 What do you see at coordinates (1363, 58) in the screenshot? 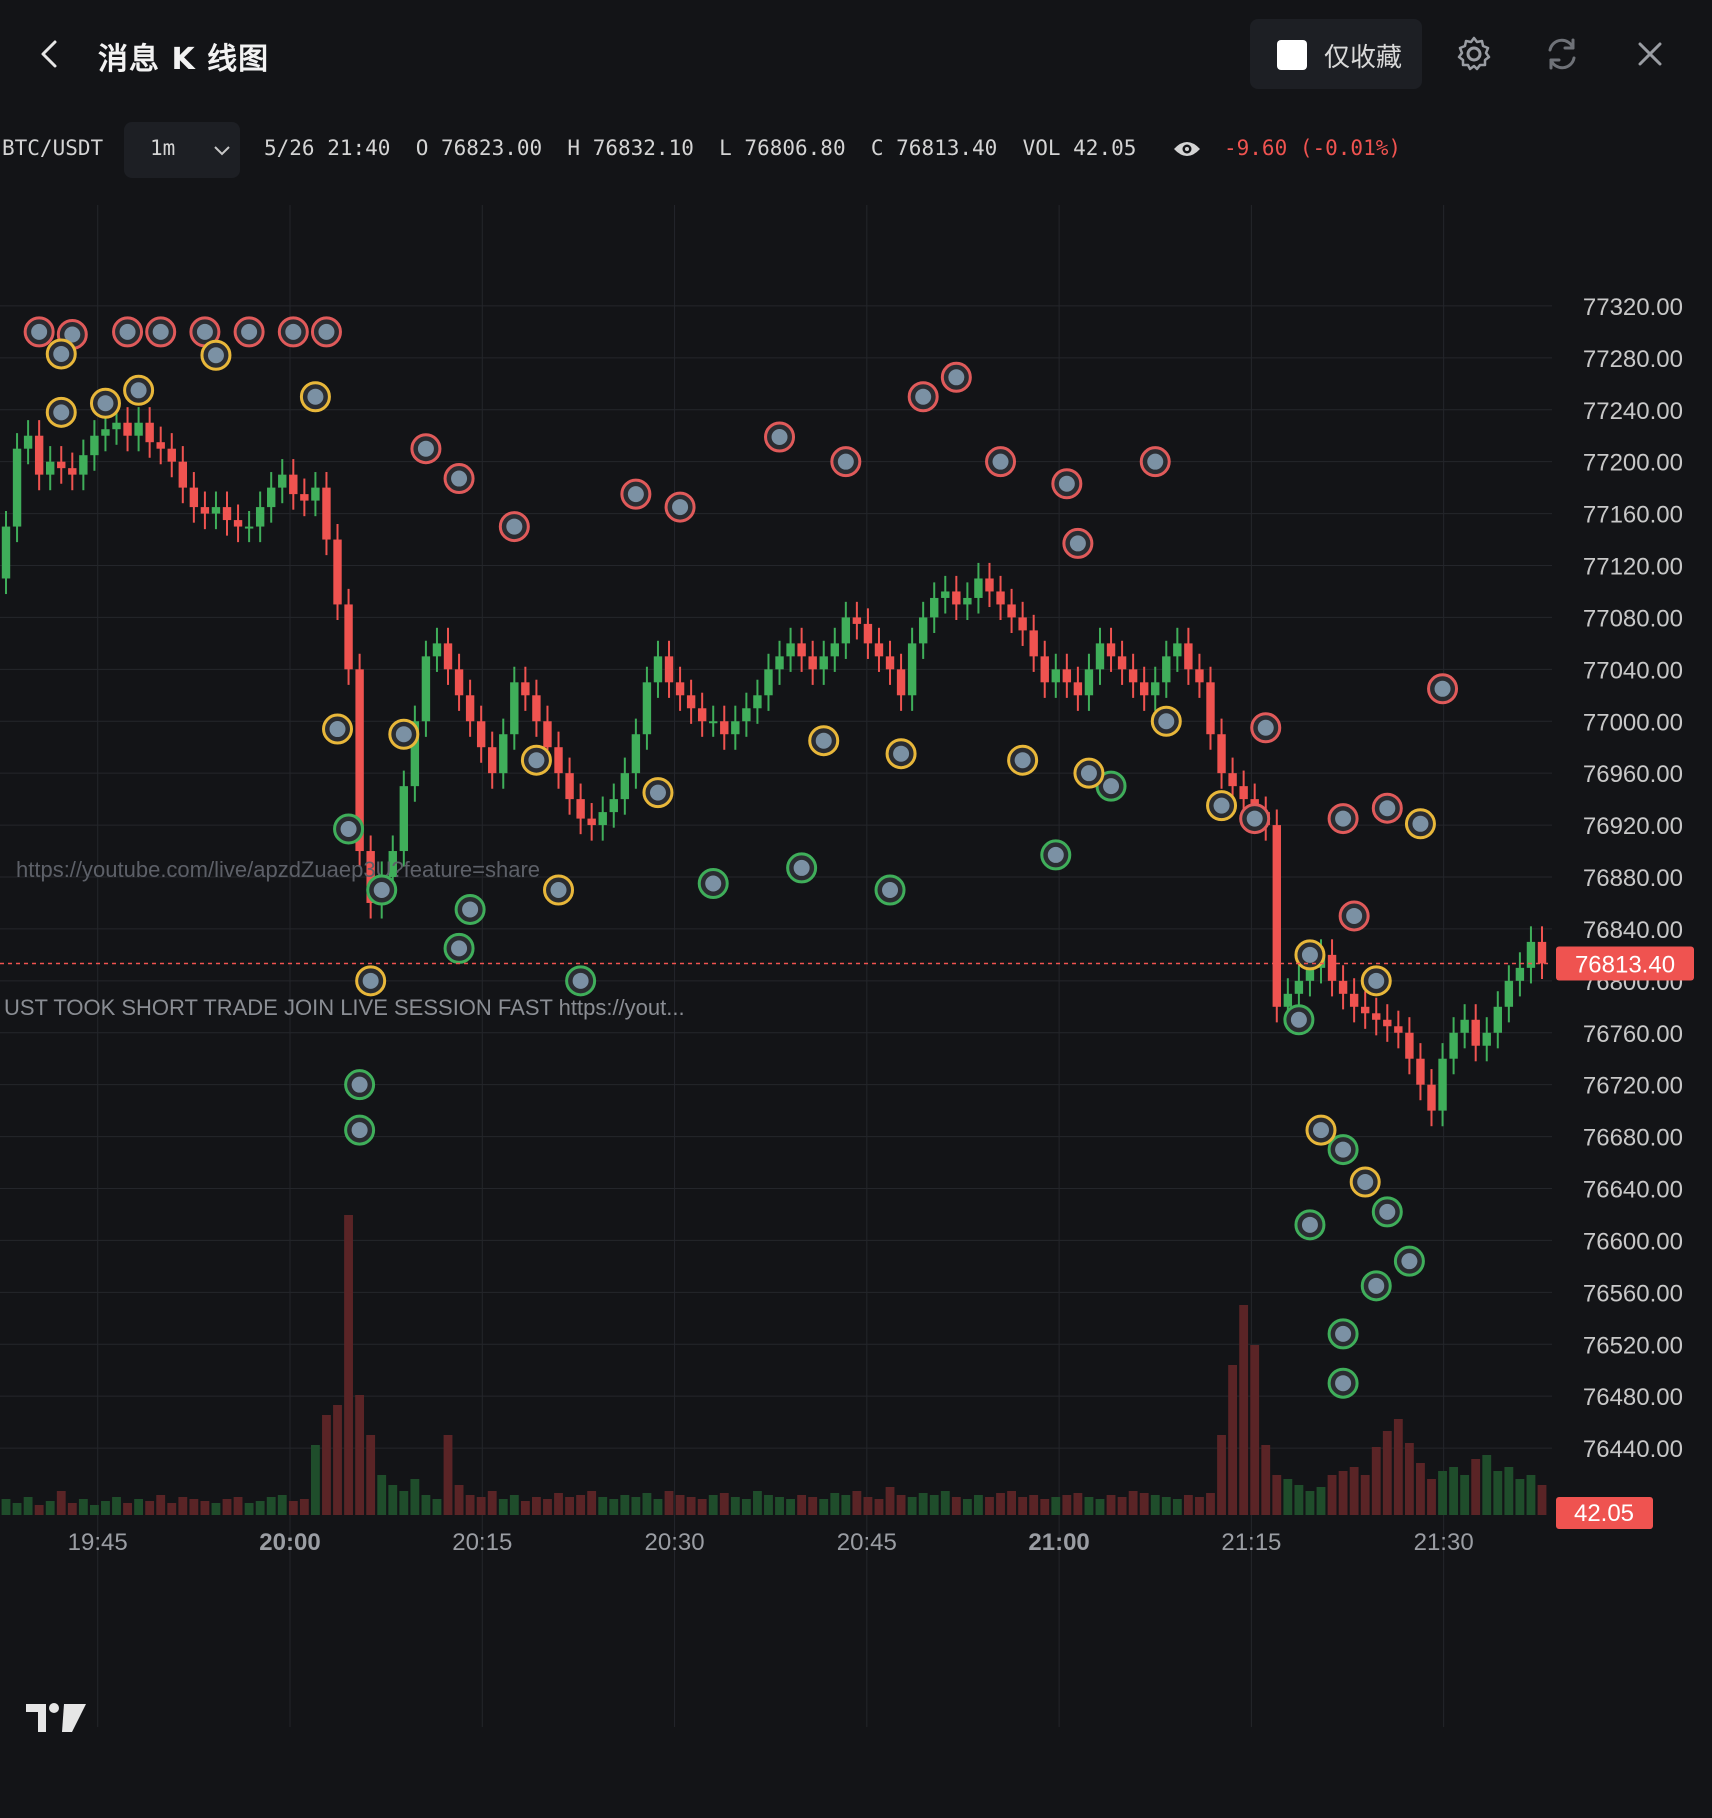
I see `favorites-only-label: 仅收藏` at bounding box center [1363, 58].